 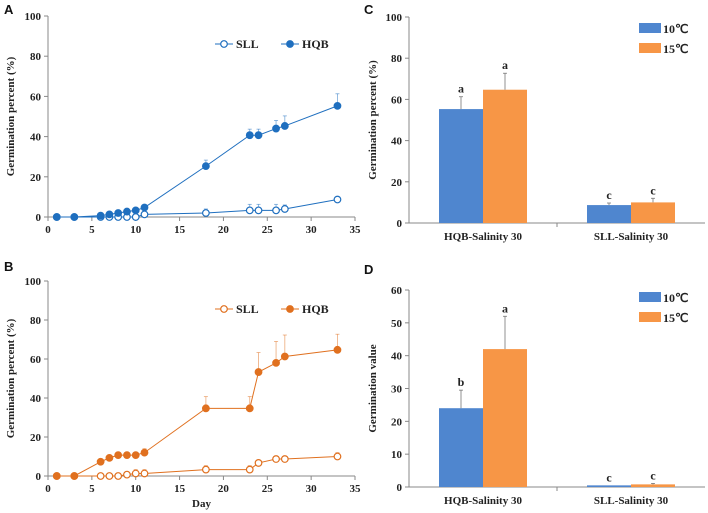 I want to click on y-tick-label: 30, so click(x=397, y=390).